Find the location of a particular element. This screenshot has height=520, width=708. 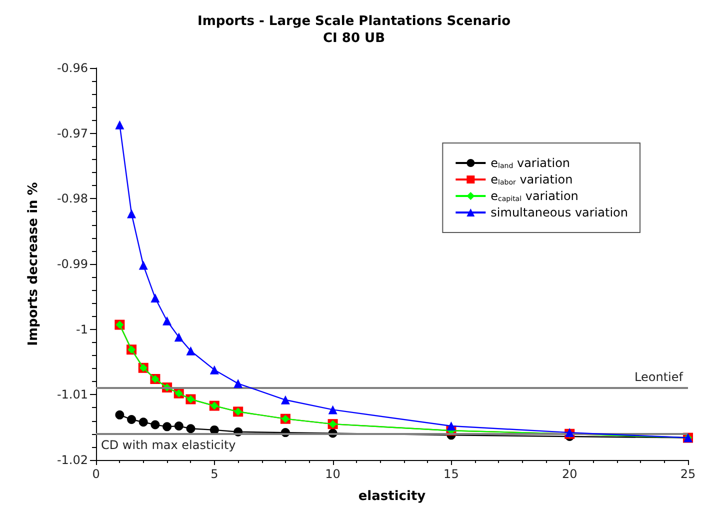

chart-title: Imports - Large Scale Plantations Scenario is located at coordinates (354, 21).